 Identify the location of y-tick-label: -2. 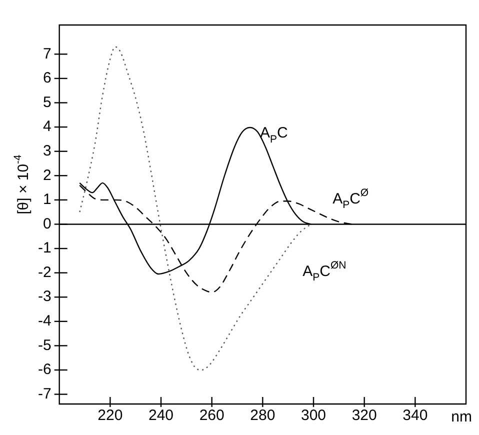
(45, 272).